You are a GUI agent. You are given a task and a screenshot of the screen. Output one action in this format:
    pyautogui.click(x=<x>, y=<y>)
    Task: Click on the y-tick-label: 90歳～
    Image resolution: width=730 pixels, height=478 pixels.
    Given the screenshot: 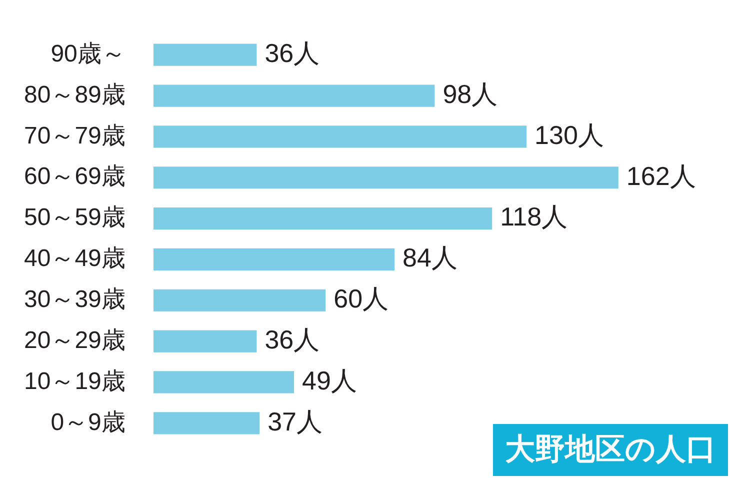 What is the action you would take?
    pyautogui.click(x=88, y=54)
    